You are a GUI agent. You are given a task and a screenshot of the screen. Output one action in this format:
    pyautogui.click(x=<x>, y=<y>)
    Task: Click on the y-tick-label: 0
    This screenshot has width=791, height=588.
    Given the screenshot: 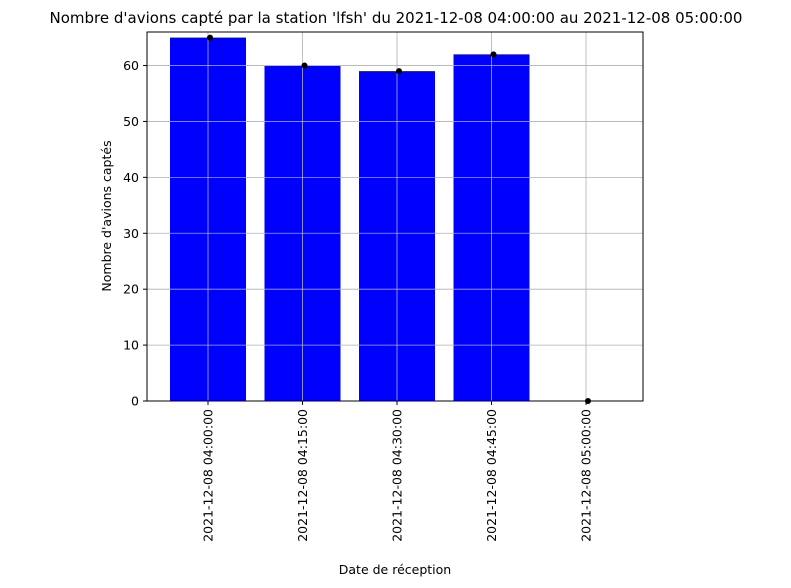 What is the action you would take?
    pyautogui.click(x=135, y=401)
    